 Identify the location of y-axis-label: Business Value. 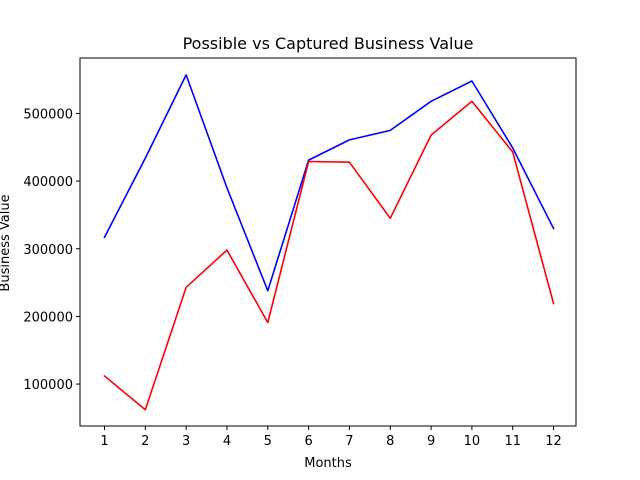
(6, 242).